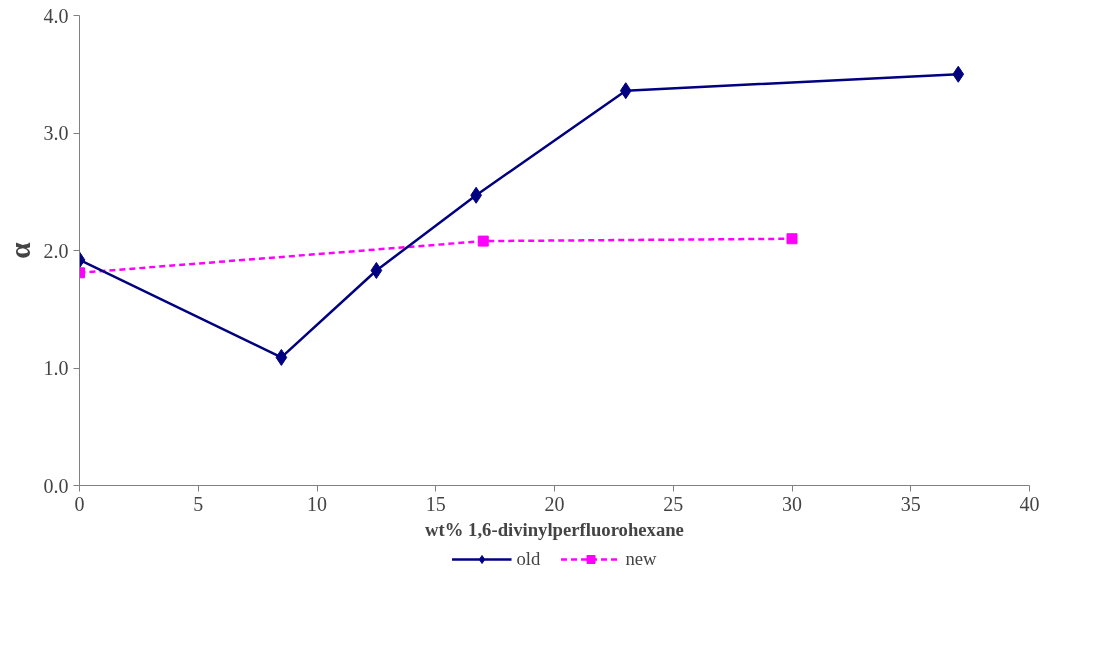 The height and width of the screenshot is (665, 1107). What do you see at coordinates (1029, 503) in the screenshot?
I see `x-tick-label: 40` at bounding box center [1029, 503].